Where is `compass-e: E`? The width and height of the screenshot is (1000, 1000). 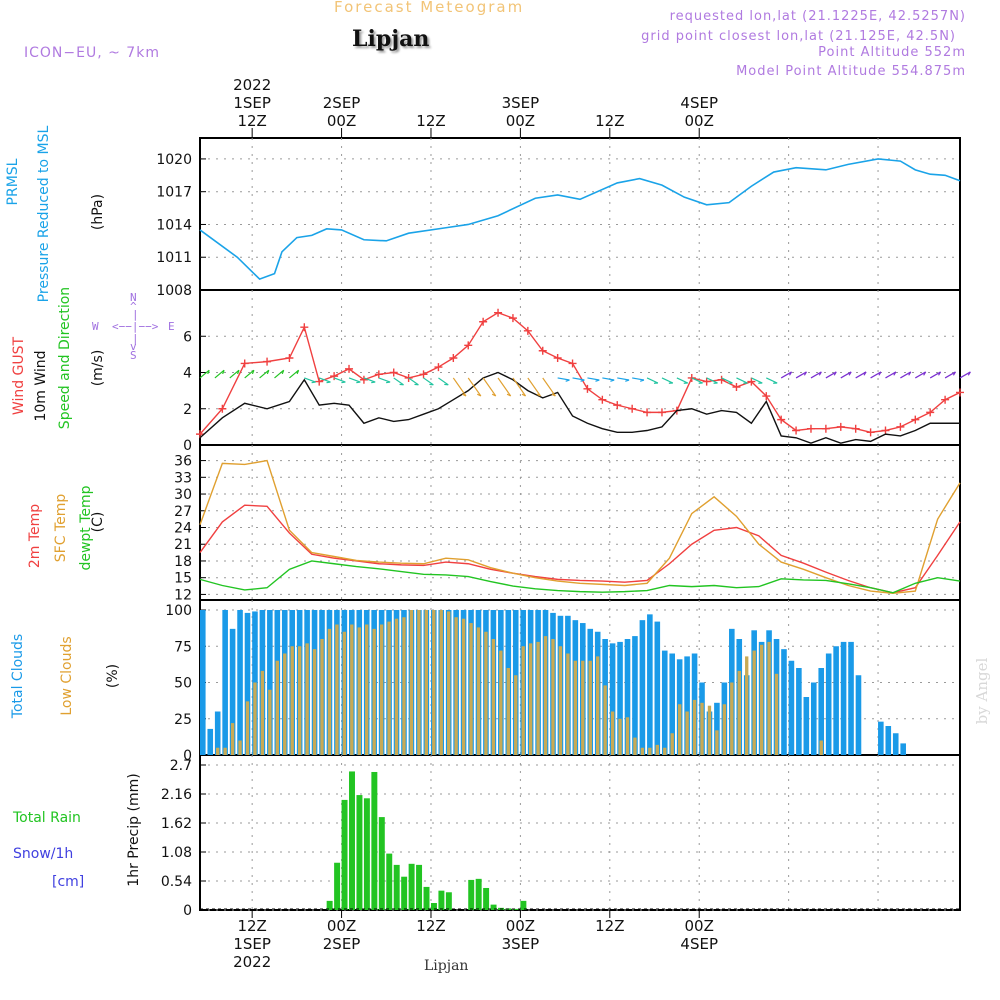
compass-e: E is located at coordinates (171, 326).